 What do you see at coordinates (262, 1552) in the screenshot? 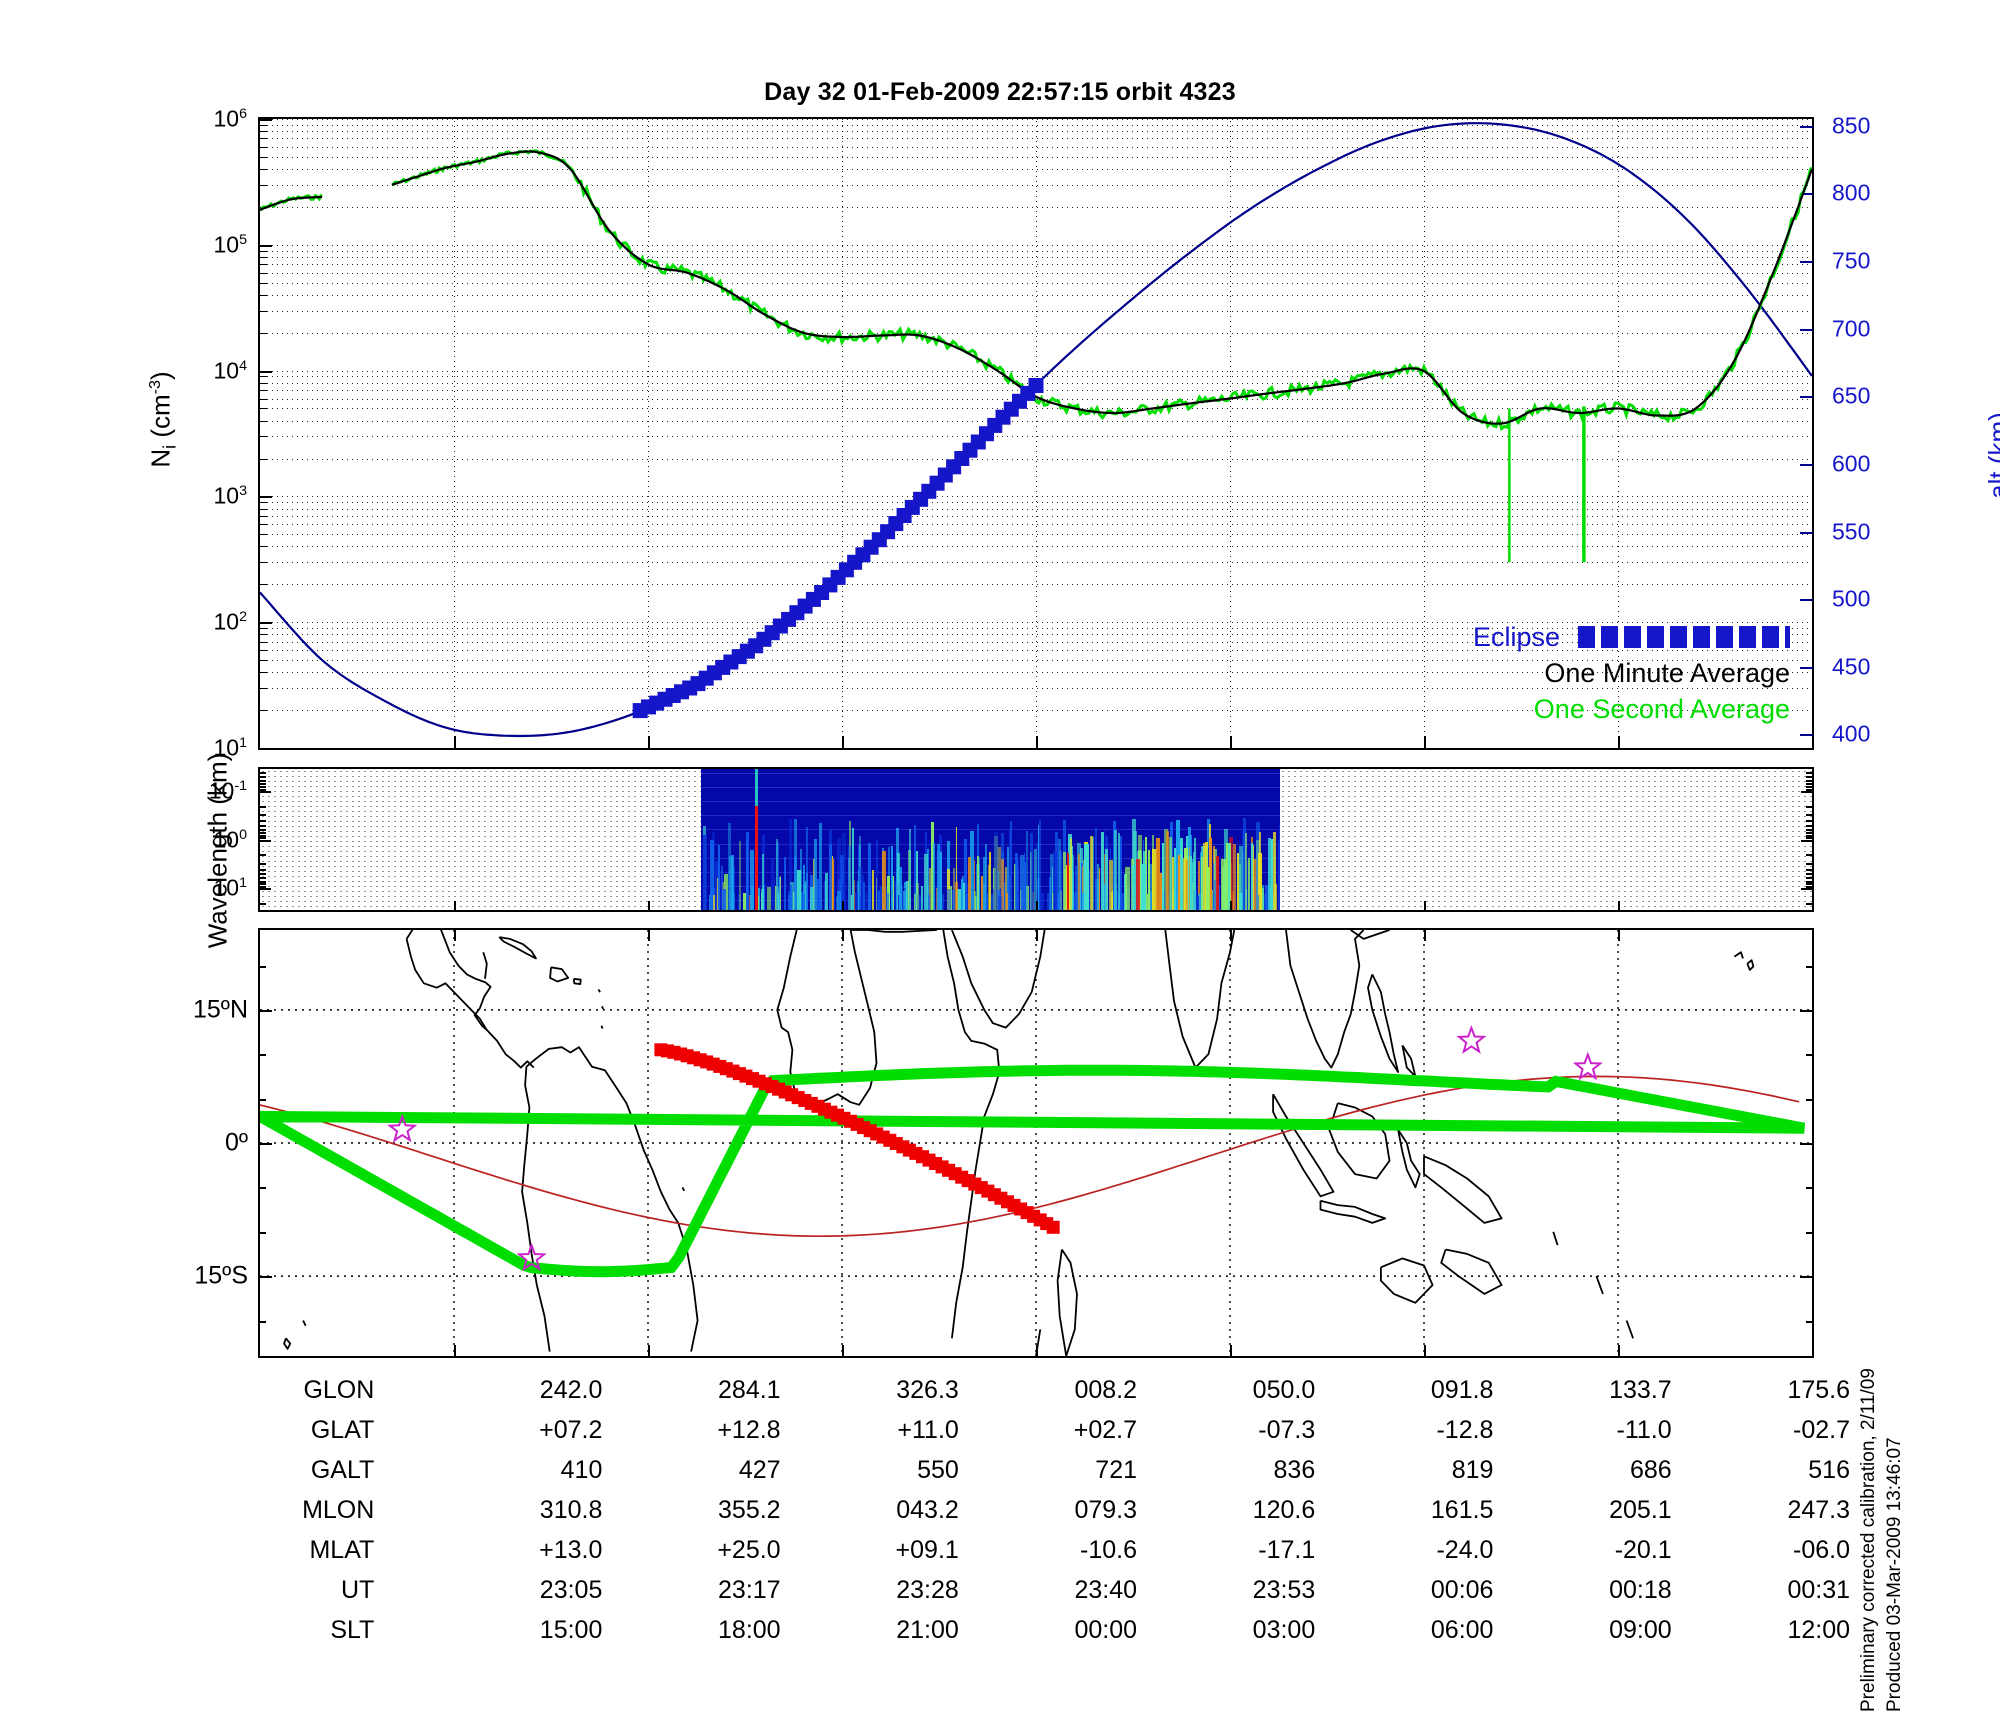
I see `table-row-label: MLAT` at bounding box center [262, 1552].